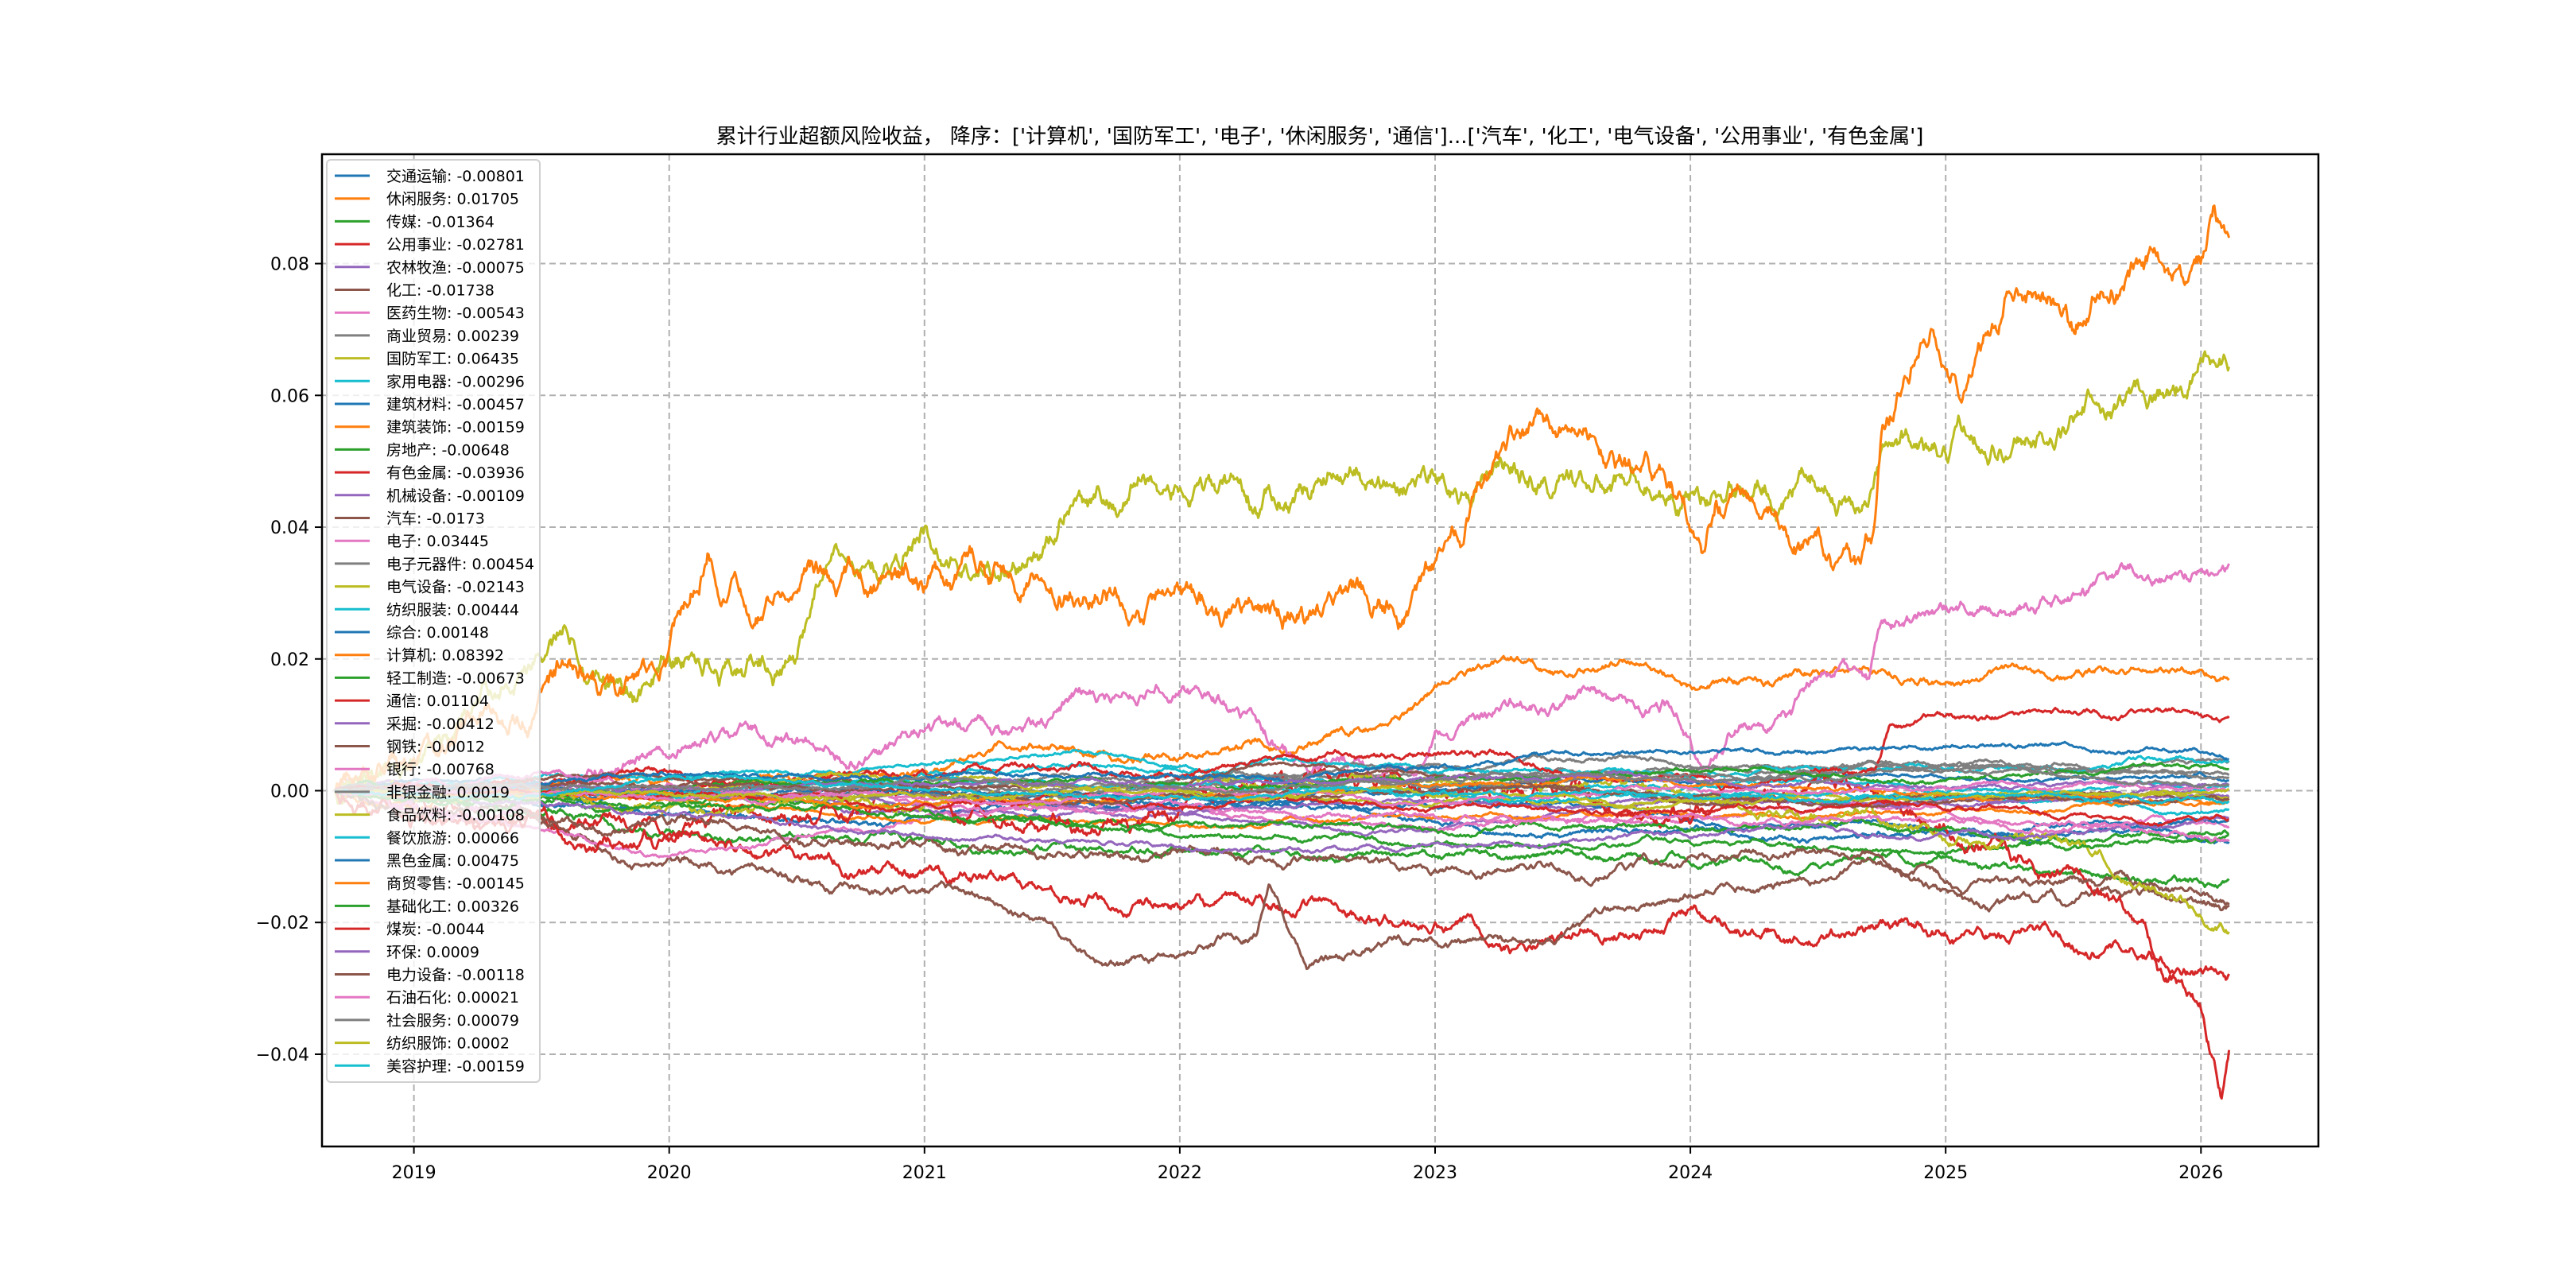  Describe the element at coordinates (456, 678) in the screenshot. I see `legend-label: 轻工制造: -0.00673` at that location.